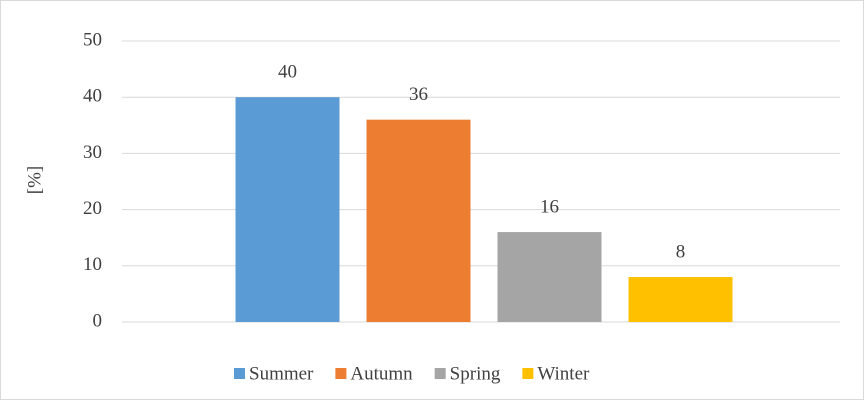 This screenshot has height=401, width=865. What do you see at coordinates (92, 264) in the screenshot?
I see `y-tick-label: 10` at bounding box center [92, 264].